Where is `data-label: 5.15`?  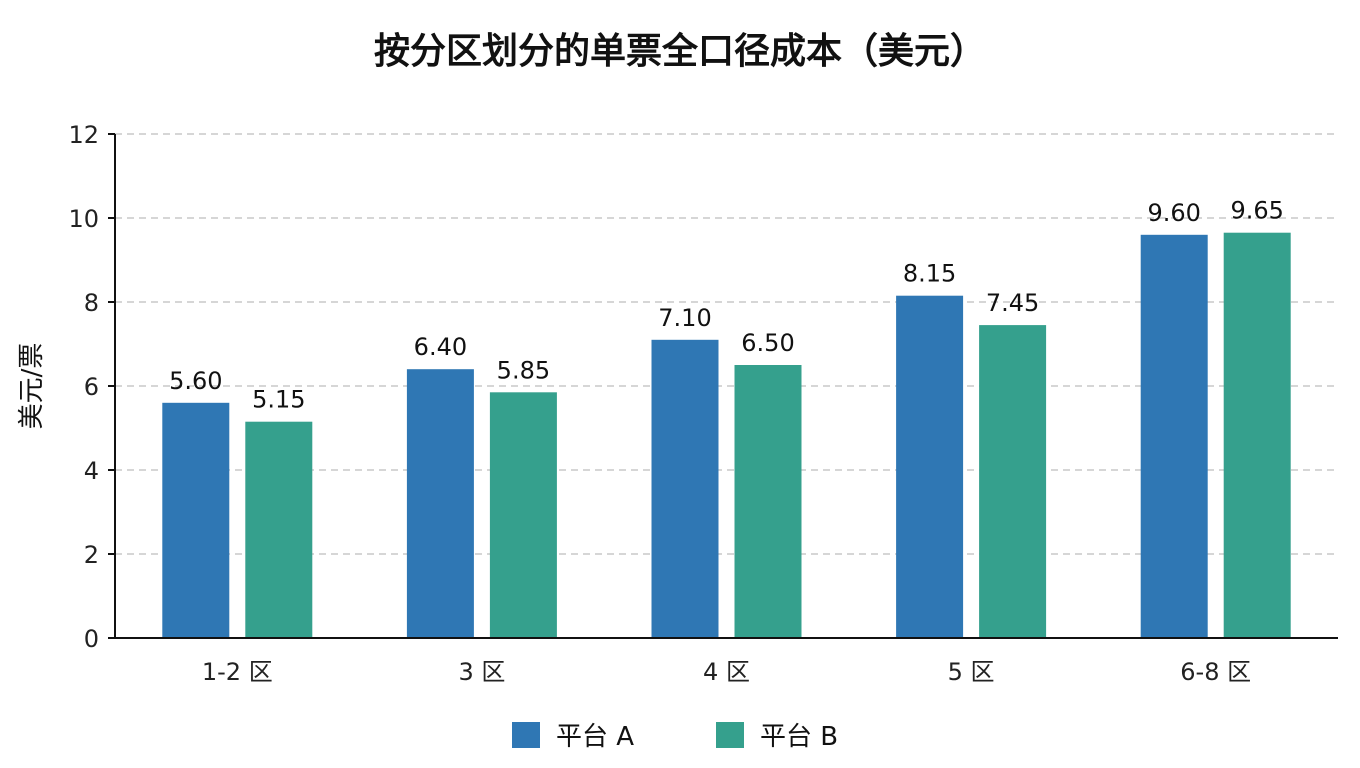 data-label: 5.15 is located at coordinates (278, 400).